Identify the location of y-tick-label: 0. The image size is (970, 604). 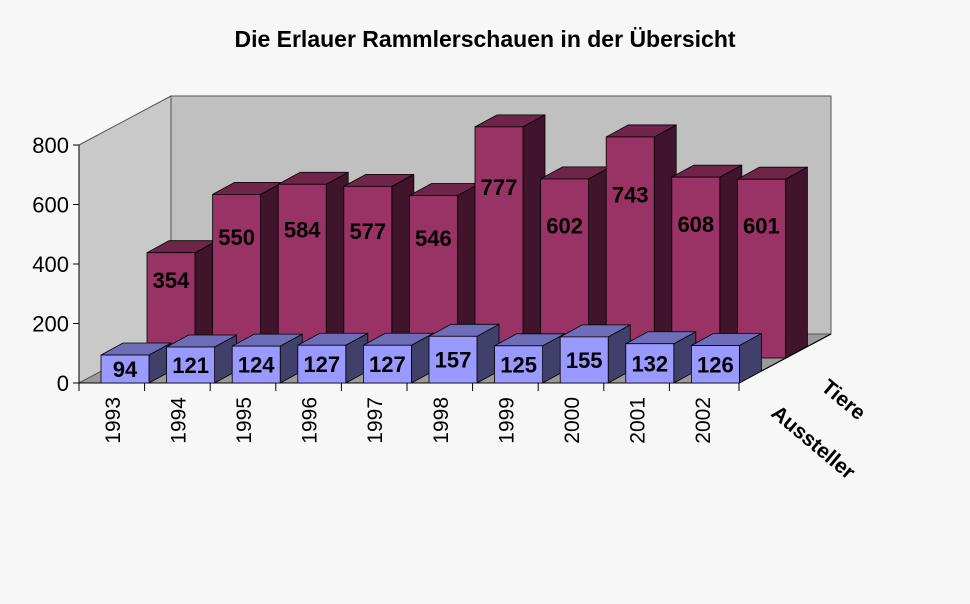
(63, 383).